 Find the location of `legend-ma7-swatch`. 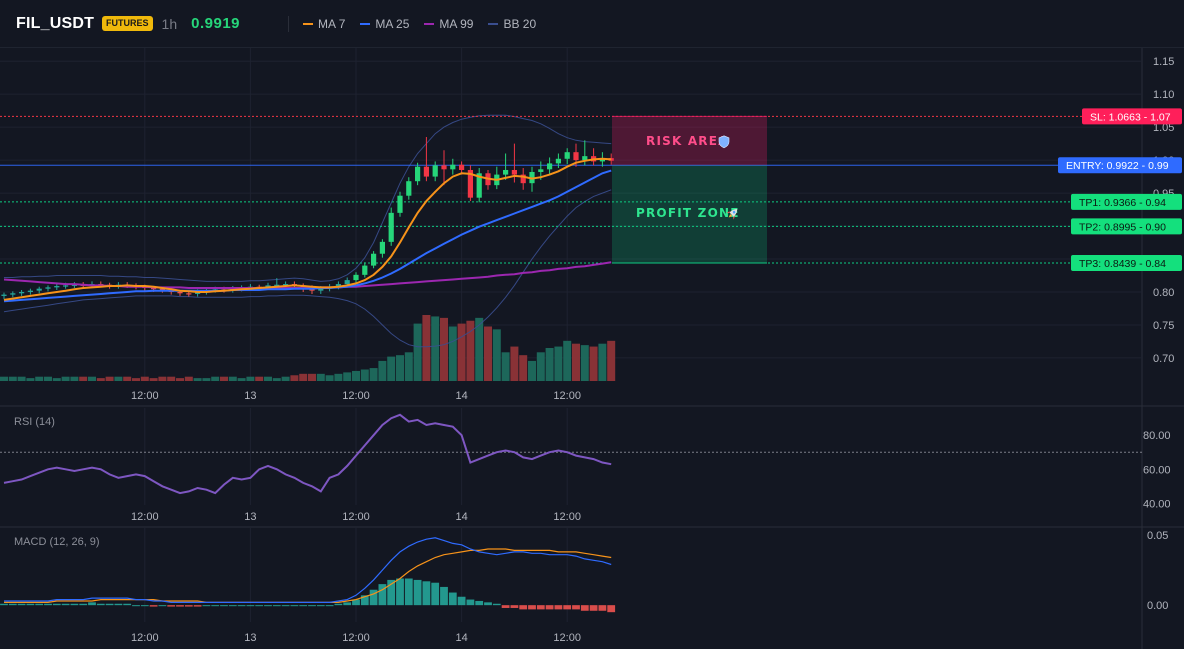

legend-ma7-swatch is located at coordinates (308, 23).